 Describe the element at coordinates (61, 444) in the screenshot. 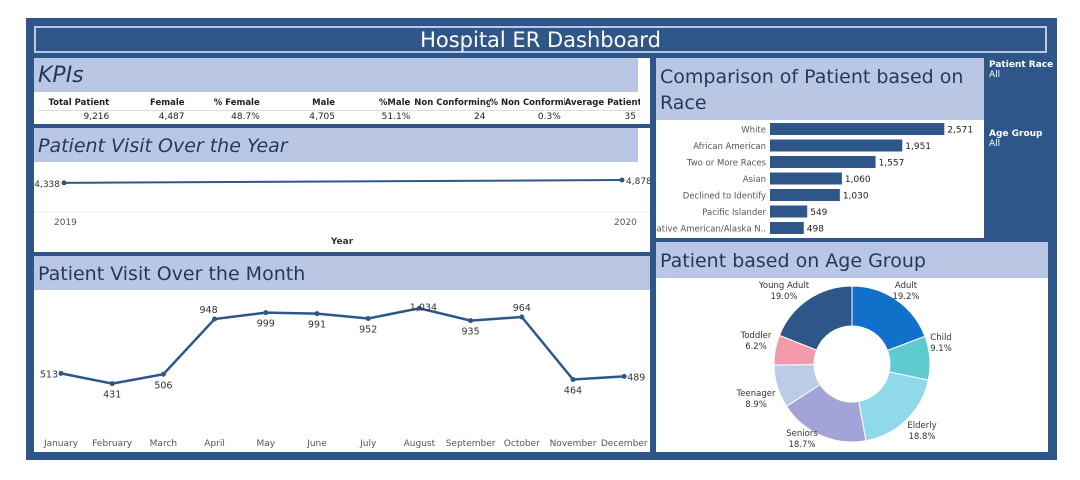

I see `x-tick-label: January` at that location.